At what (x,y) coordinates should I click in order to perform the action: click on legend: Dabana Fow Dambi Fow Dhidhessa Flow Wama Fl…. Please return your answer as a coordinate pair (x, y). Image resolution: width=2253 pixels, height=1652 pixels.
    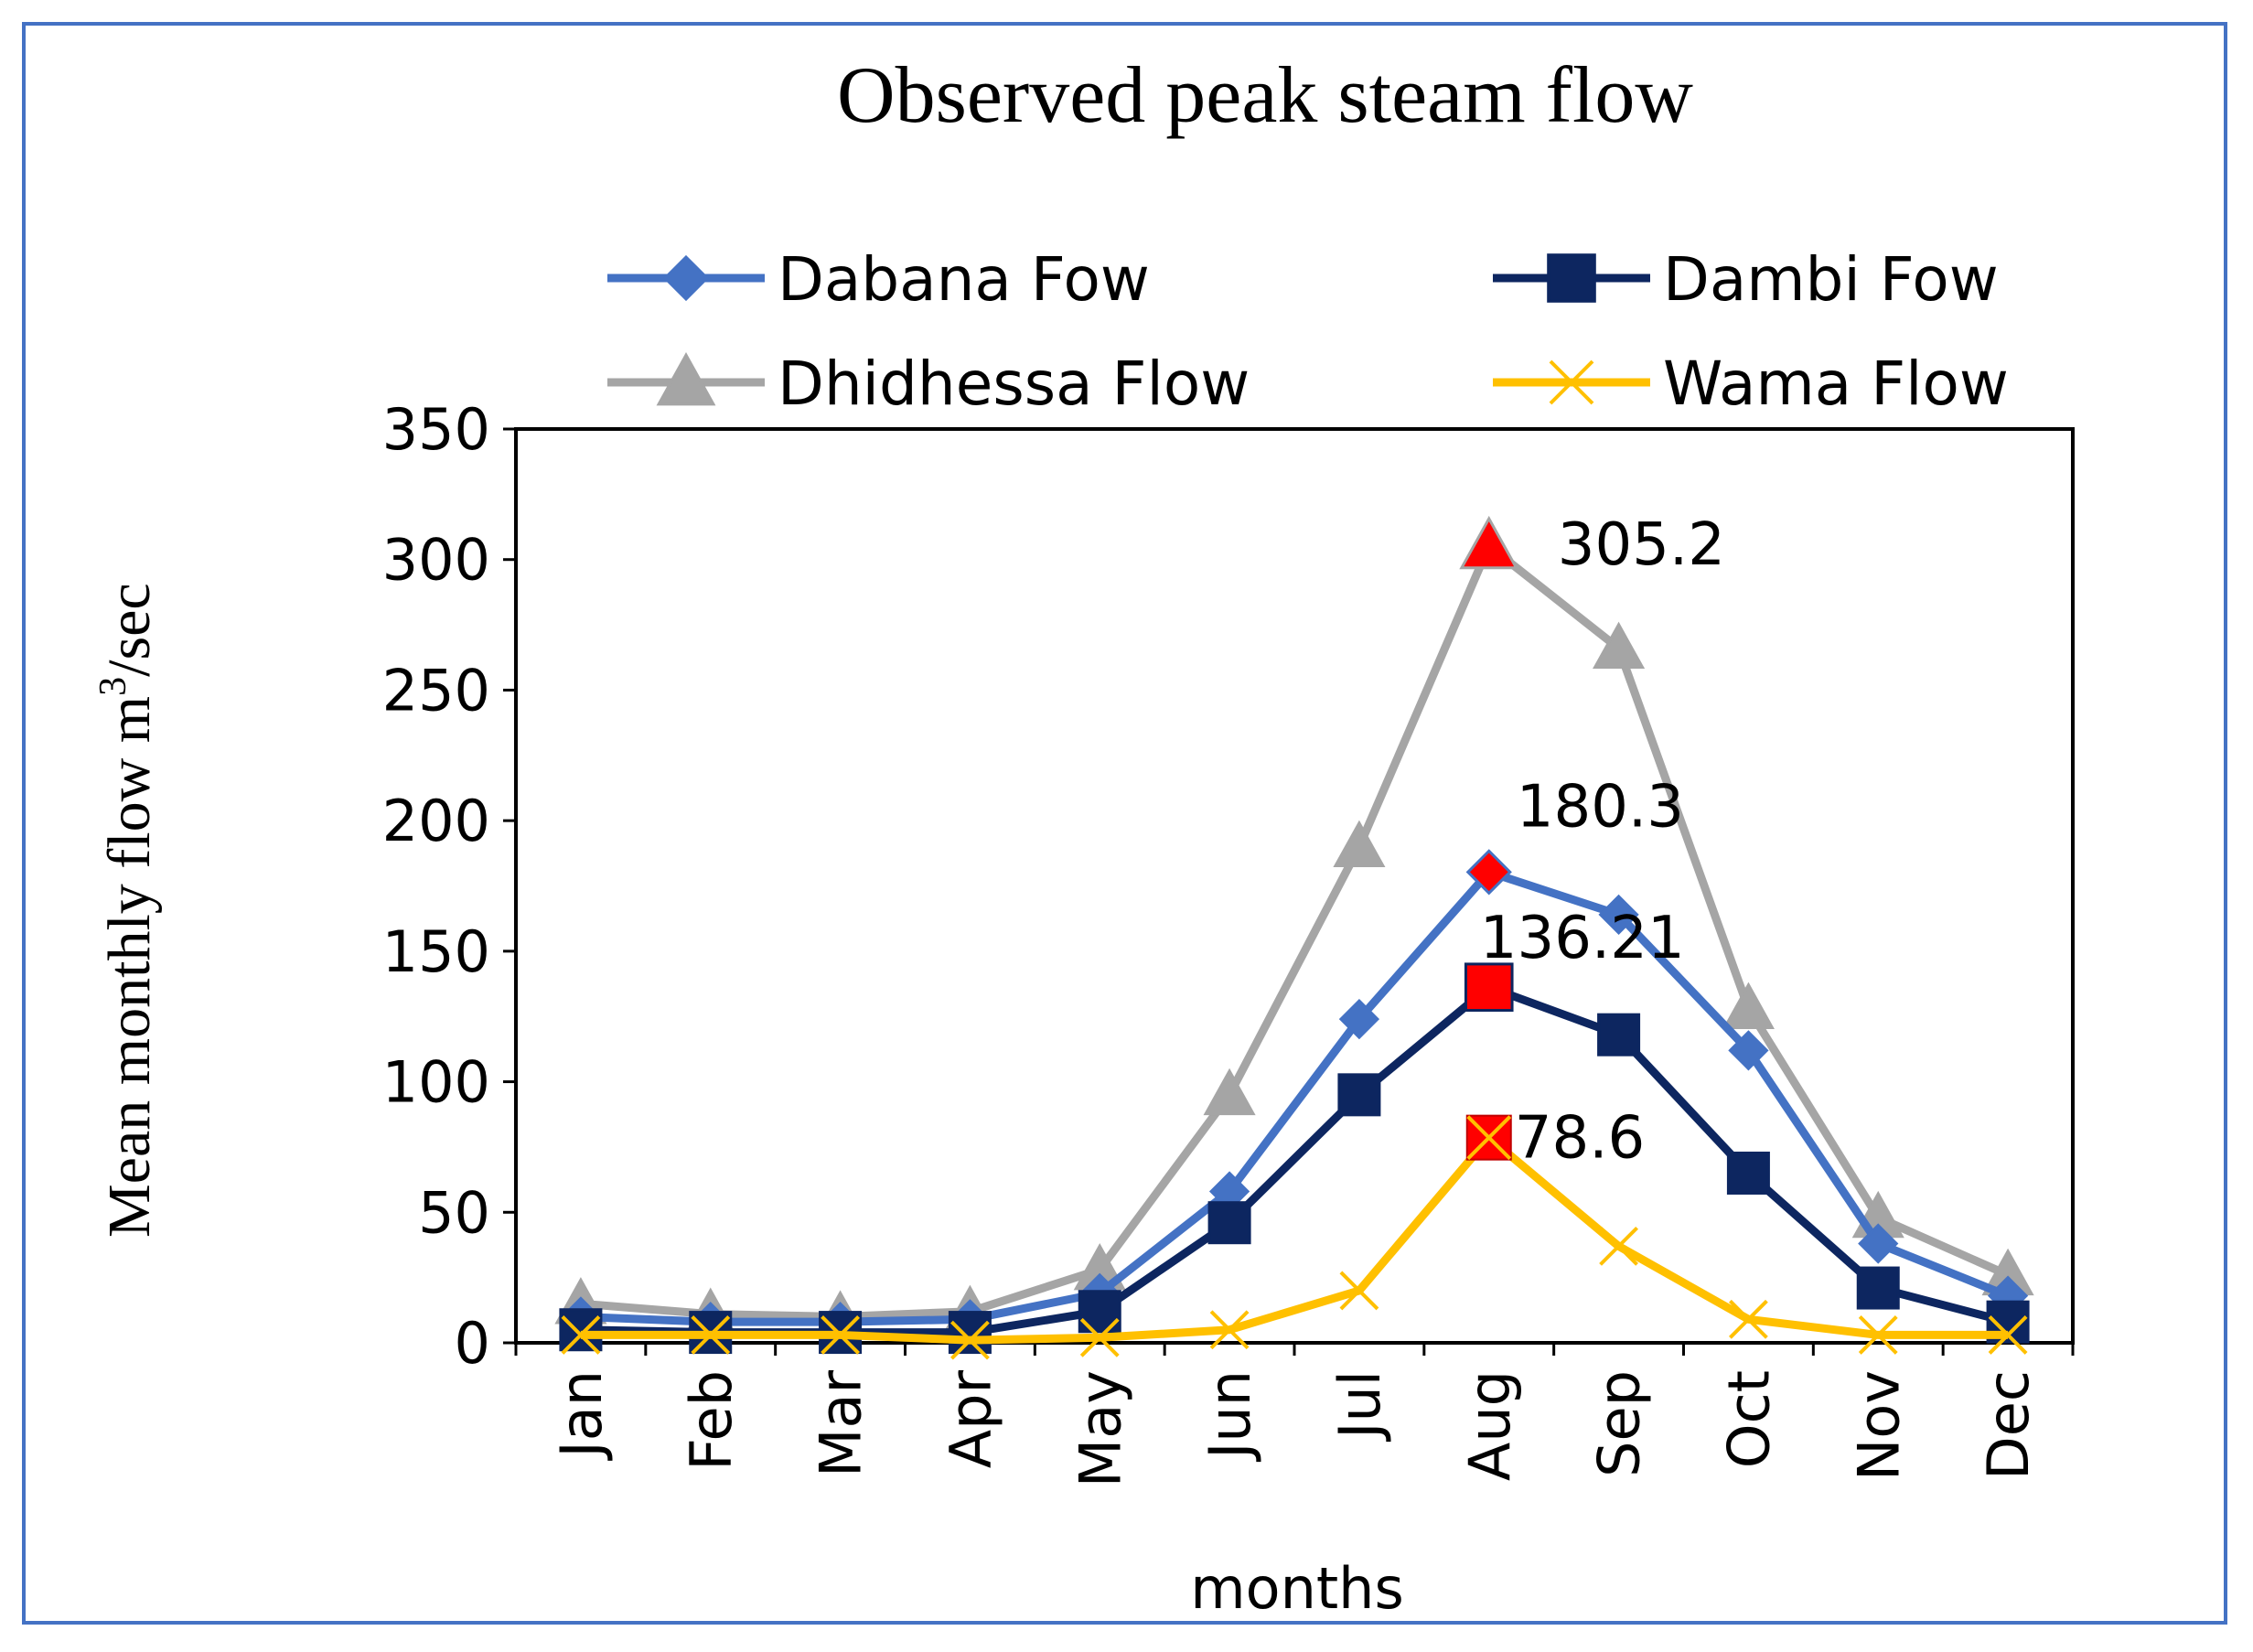
    Looking at the image, I should click on (1308, 331).